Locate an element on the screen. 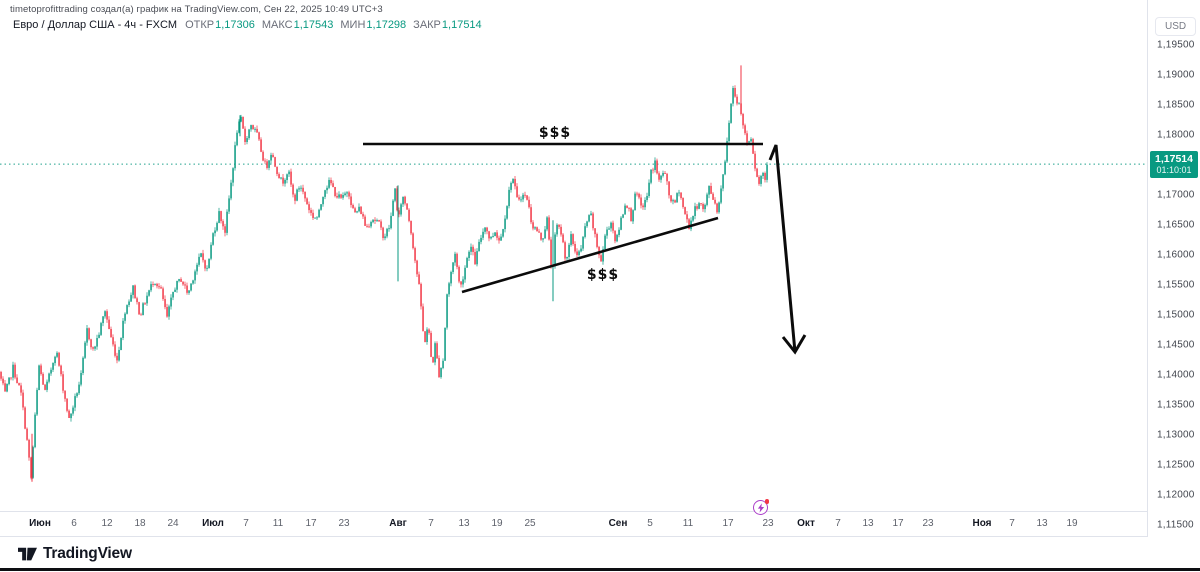  ohlc-field-value: 1,17543 is located at coordinates (313, 25).